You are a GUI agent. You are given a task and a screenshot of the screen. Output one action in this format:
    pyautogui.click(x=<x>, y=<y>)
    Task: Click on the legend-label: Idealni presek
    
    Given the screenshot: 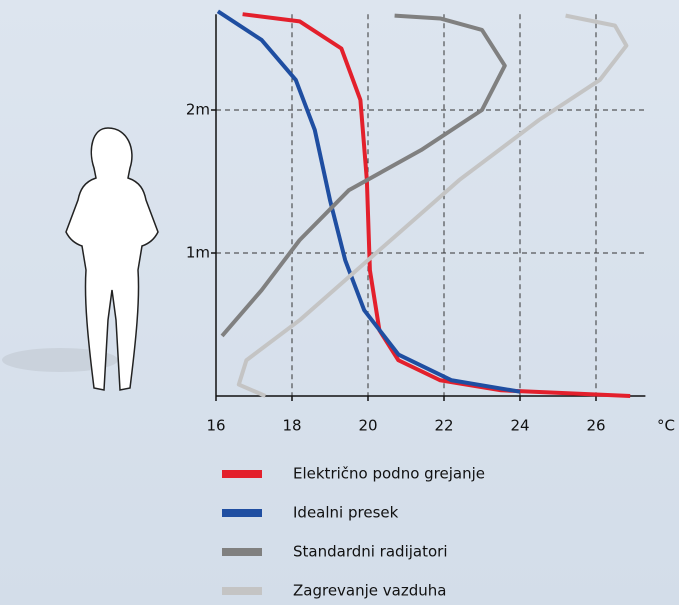 What is the action you would take?
    pyautogui.click(x=346, y=513)
    